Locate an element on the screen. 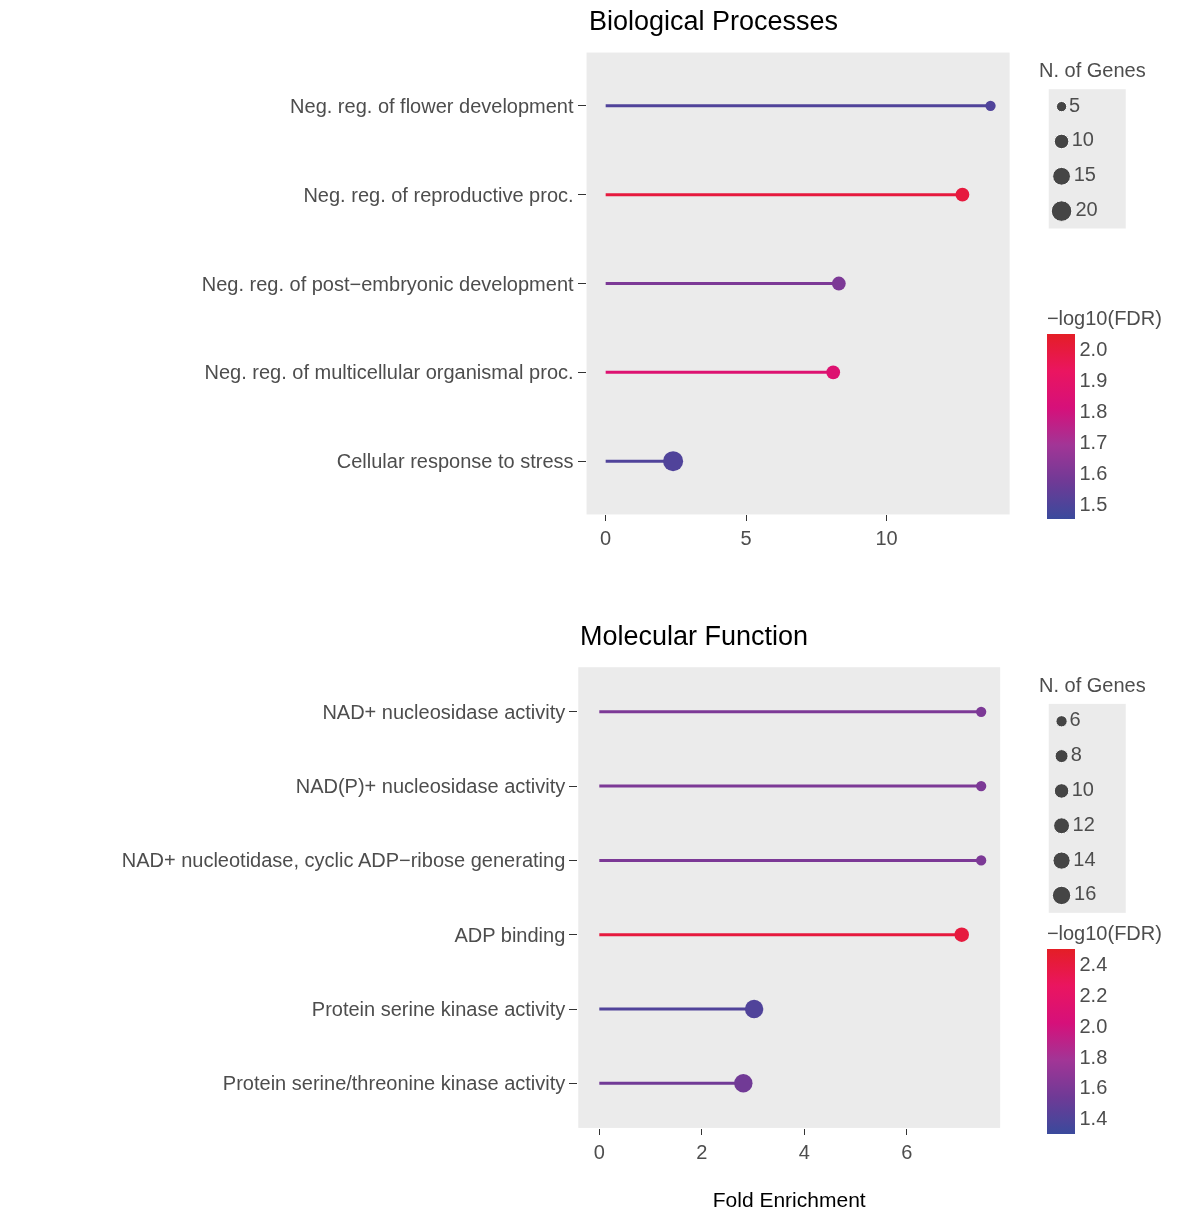 The height and width of the screenshot is (1222, 1185). legend-label: 5 is located at coordinates (1074, 104).